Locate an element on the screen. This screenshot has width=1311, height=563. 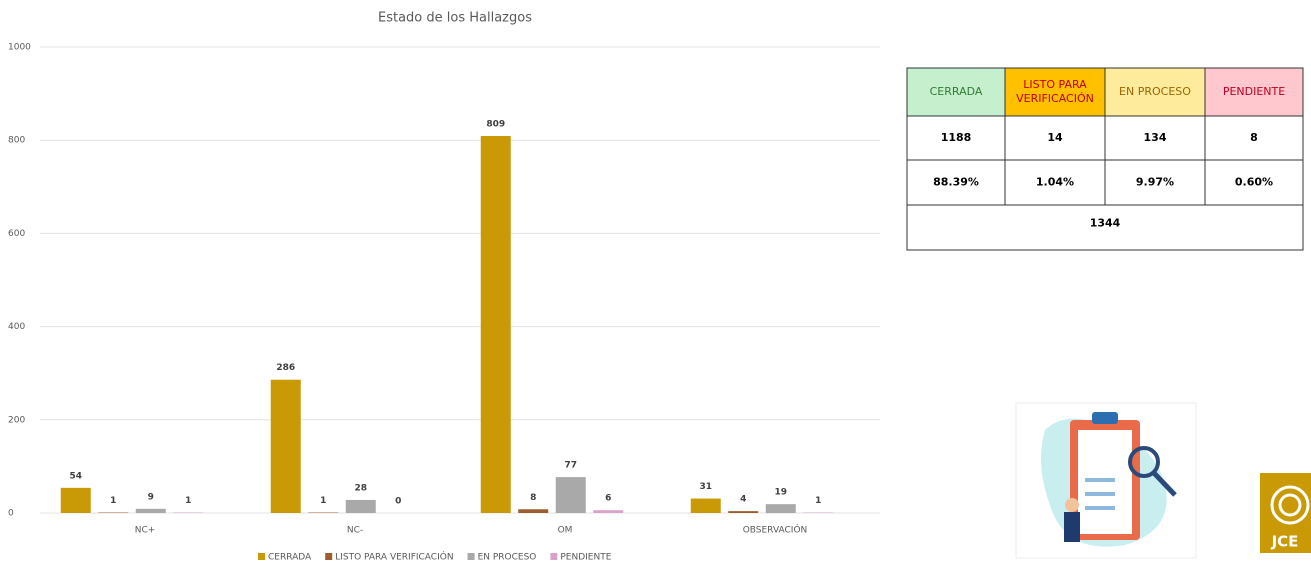
data-label: 77 is located at coordinates (570, 466).